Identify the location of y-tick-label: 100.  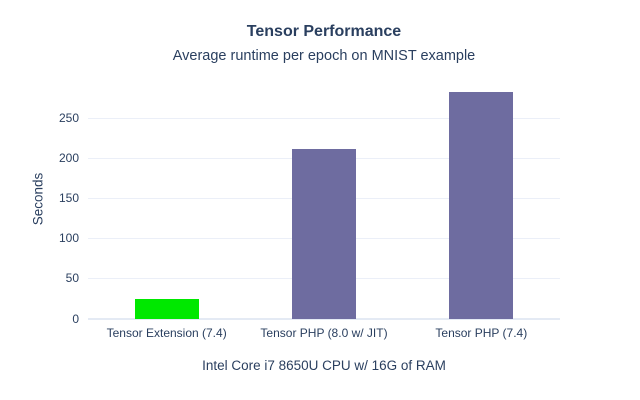
(68, 238).